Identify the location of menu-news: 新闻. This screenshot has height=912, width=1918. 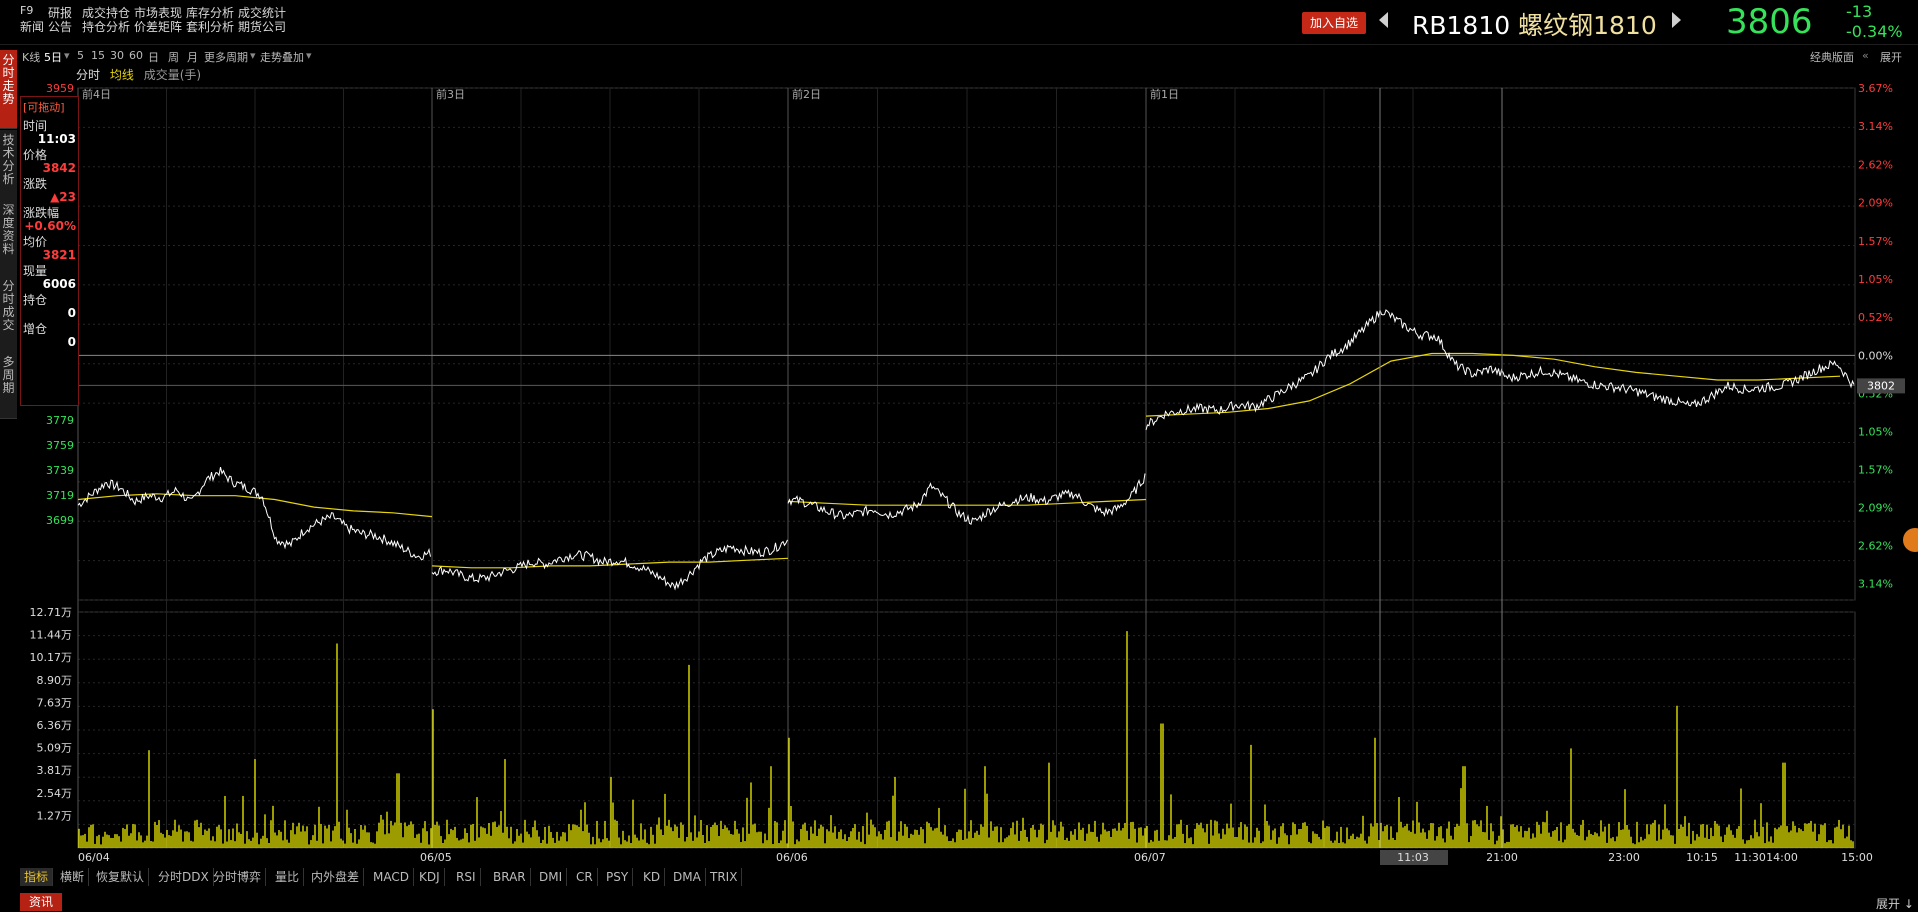
(32, 27).